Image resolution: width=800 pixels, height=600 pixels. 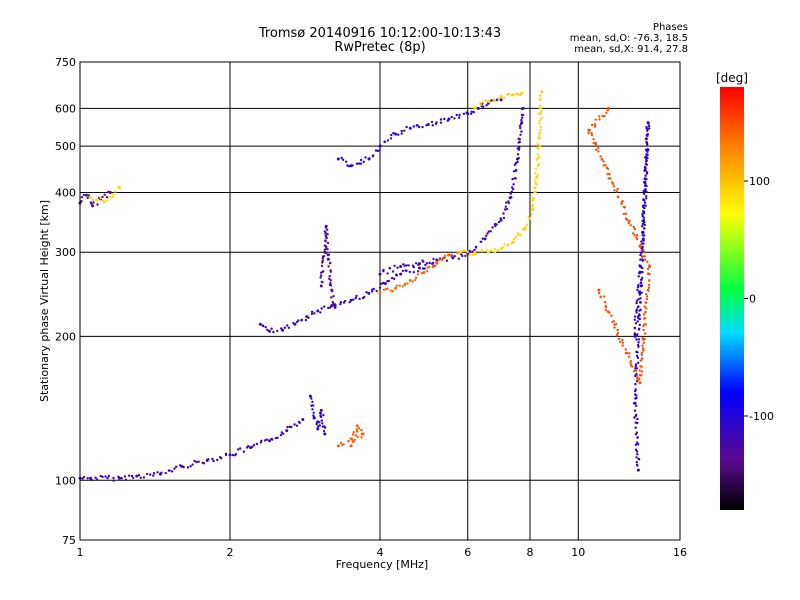 What do you see at coordinates (65, 62) in the screenshot?
I see `y-tick-label: 750` at bounding box center [65, 62].